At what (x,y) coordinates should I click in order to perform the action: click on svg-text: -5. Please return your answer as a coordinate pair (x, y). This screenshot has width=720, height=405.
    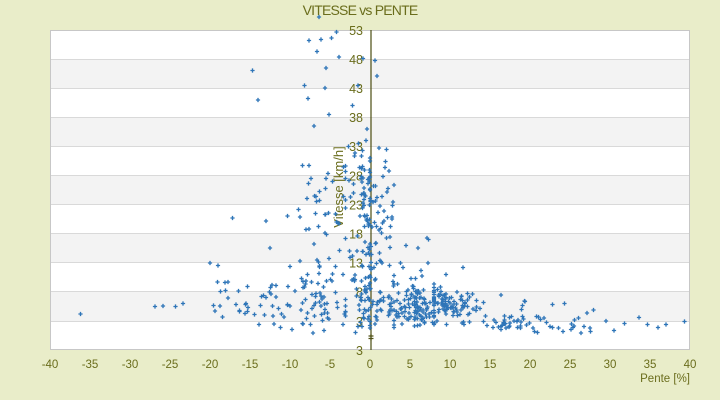
    Looking at the image, I should click on (330, 365).